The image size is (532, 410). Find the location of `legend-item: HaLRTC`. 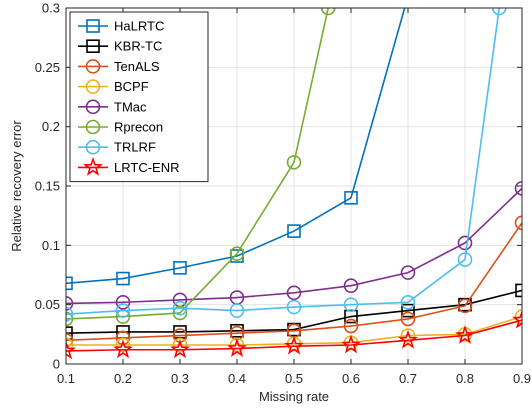

legend-item: HaLRTC is located at coordinates (121, 26).